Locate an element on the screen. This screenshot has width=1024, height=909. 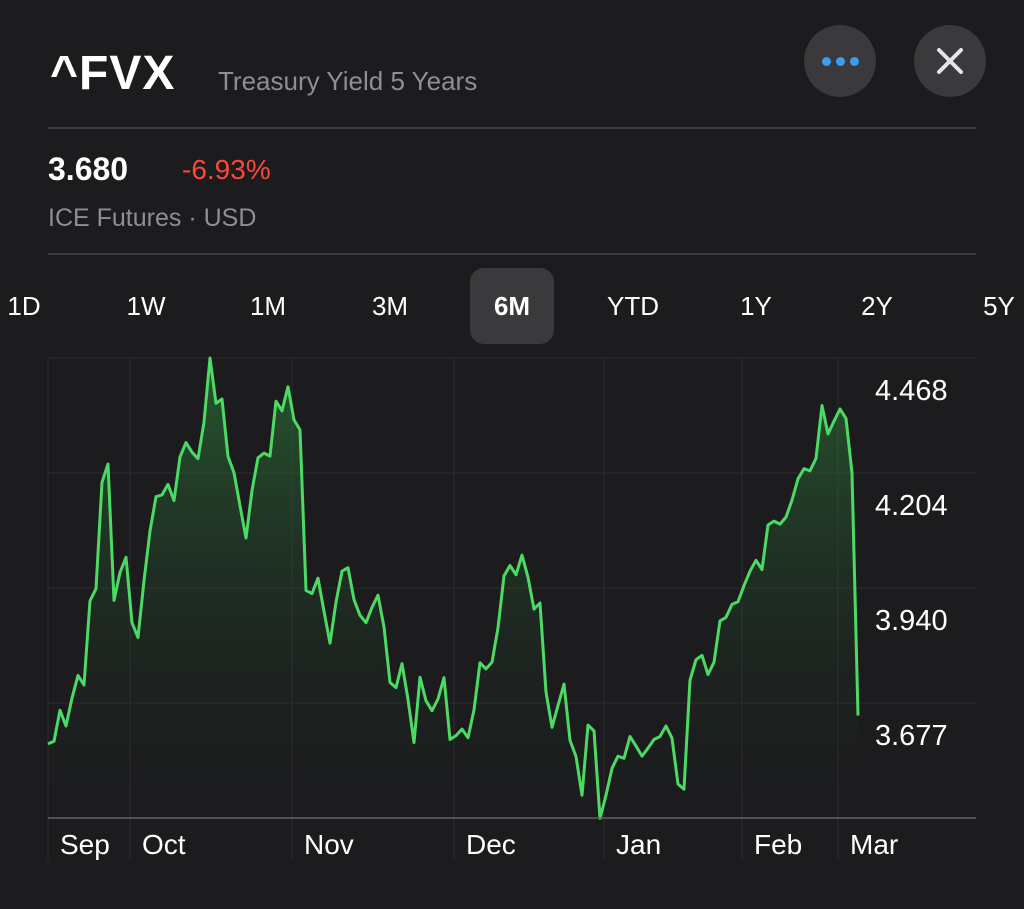
range-5y: 5Y is located at coordinates (999, 306).